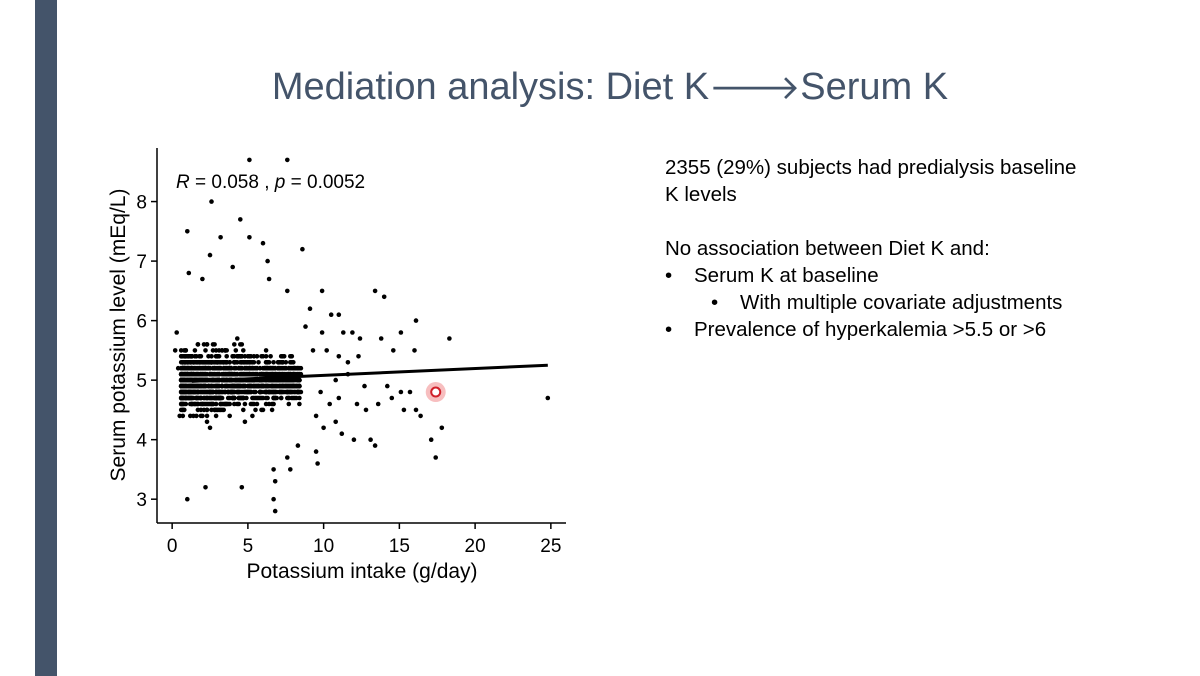 The image size is (1200, 676). I want to click on bullet-item-label: Prevalence of hyperkalemia >5.5 or >6, so click(870, 329).